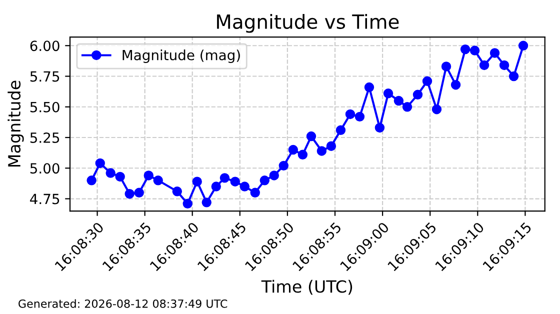  Describe the element at coordinates (45, 46) in the screenshot. I see `y-tick-label: 6.00` at that location.